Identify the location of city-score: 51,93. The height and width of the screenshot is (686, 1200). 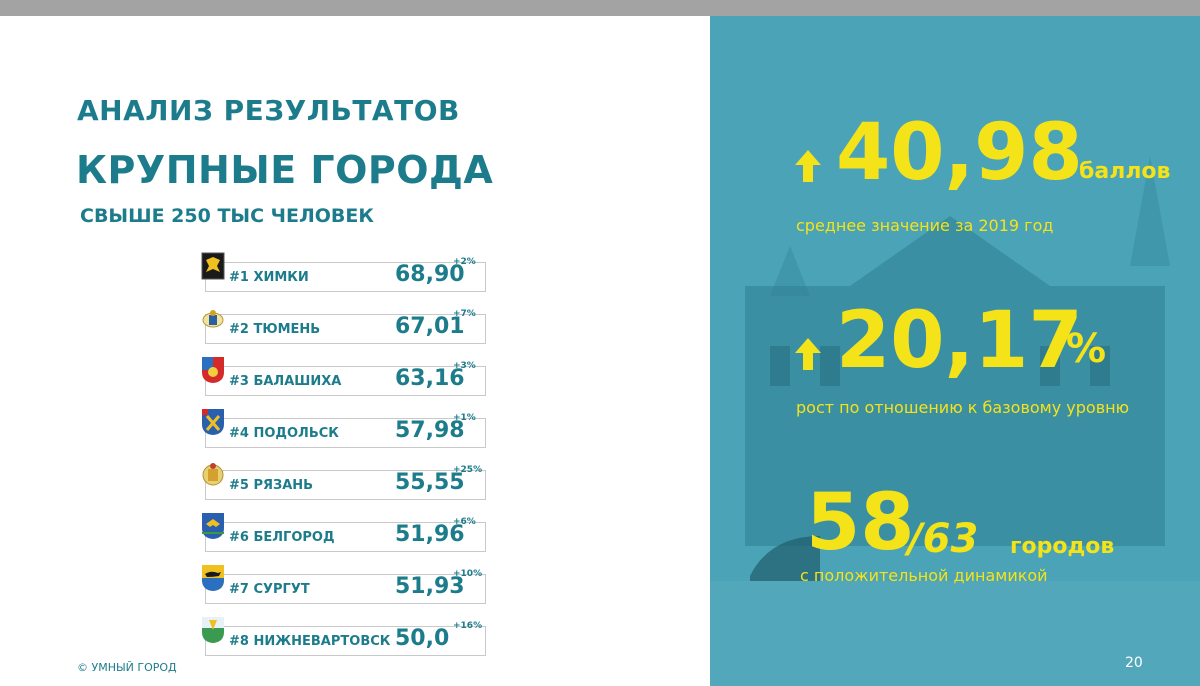
(430, 586).